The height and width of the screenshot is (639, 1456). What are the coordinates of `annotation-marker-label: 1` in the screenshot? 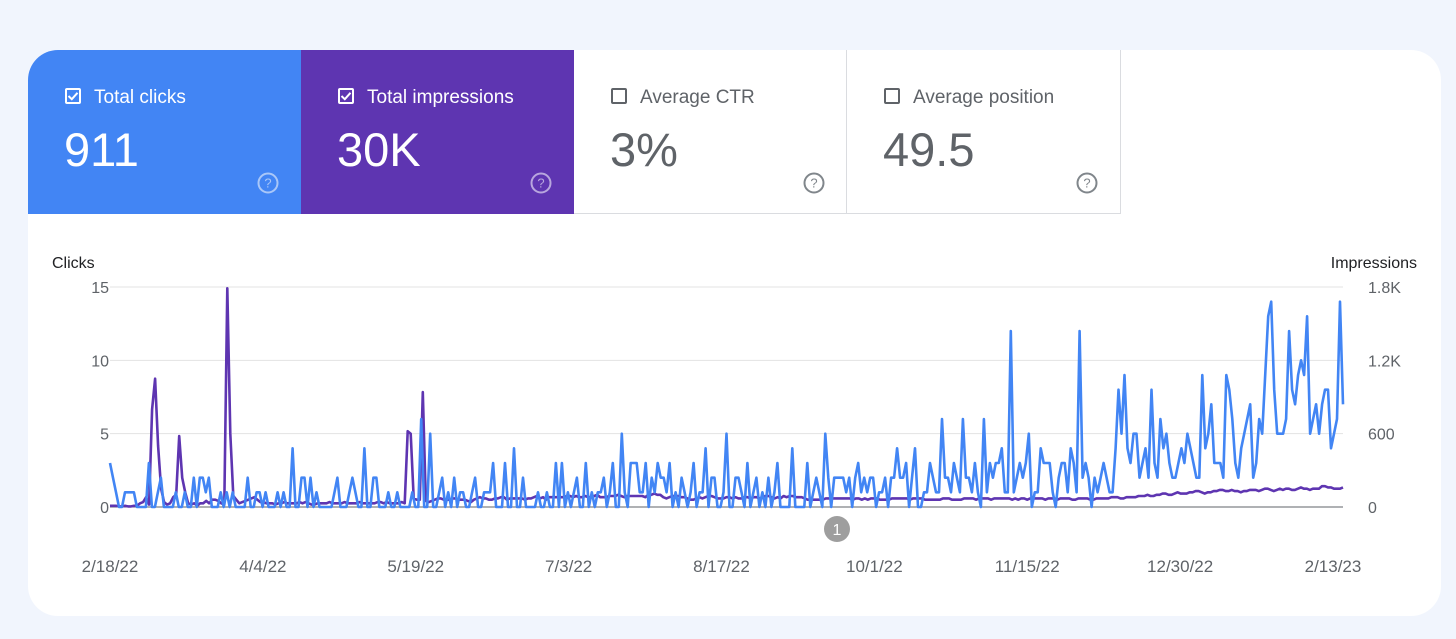 It's located at (837, 530).